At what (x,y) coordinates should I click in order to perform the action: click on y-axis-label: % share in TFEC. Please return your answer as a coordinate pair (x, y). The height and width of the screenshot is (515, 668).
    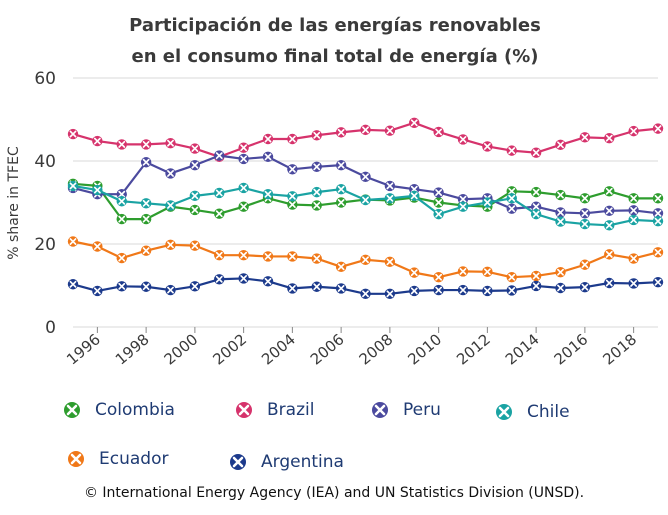
    Looking at the image, I should click on (14, 203).